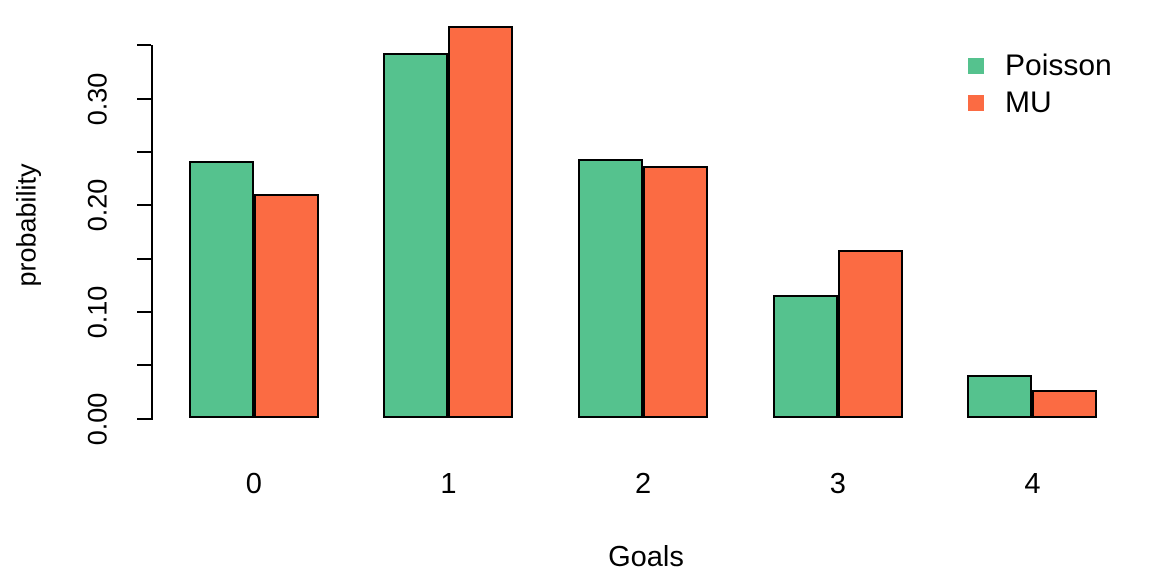  What do you see at coordinates (97, 98) in the screenshot?
I see `y-axis-tick-label: 0.30` at bounding box center [97, 98].